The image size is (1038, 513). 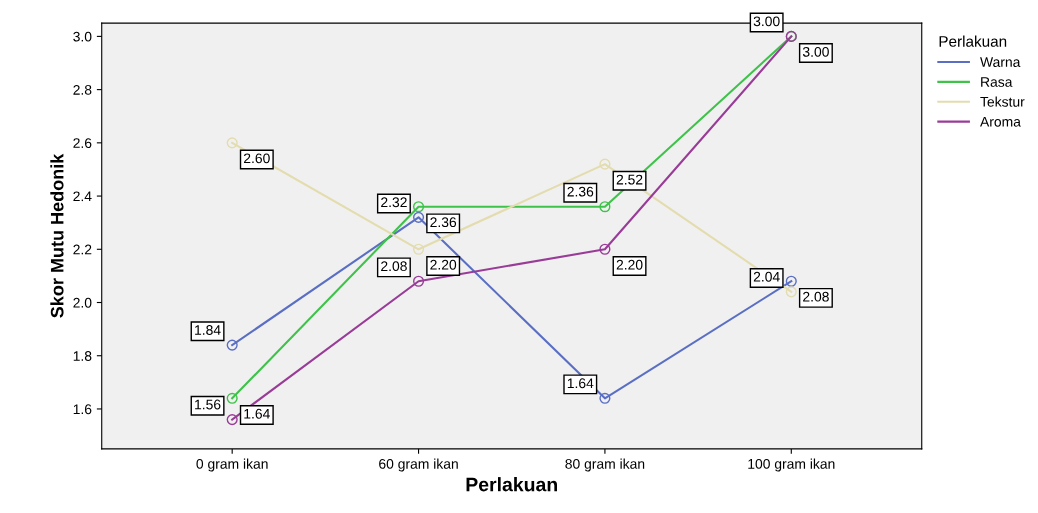 I want to click on data-label: 2.60, so click(x=256, y=158).